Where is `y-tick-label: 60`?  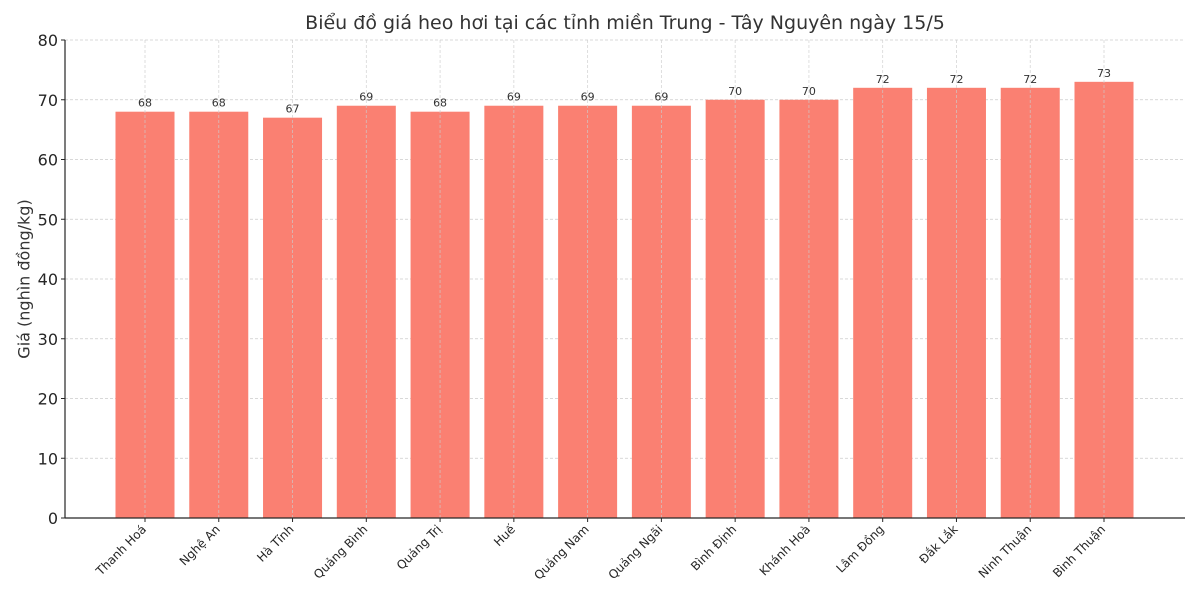
y-tick-label: 60 is located at coordinates (48, 160).